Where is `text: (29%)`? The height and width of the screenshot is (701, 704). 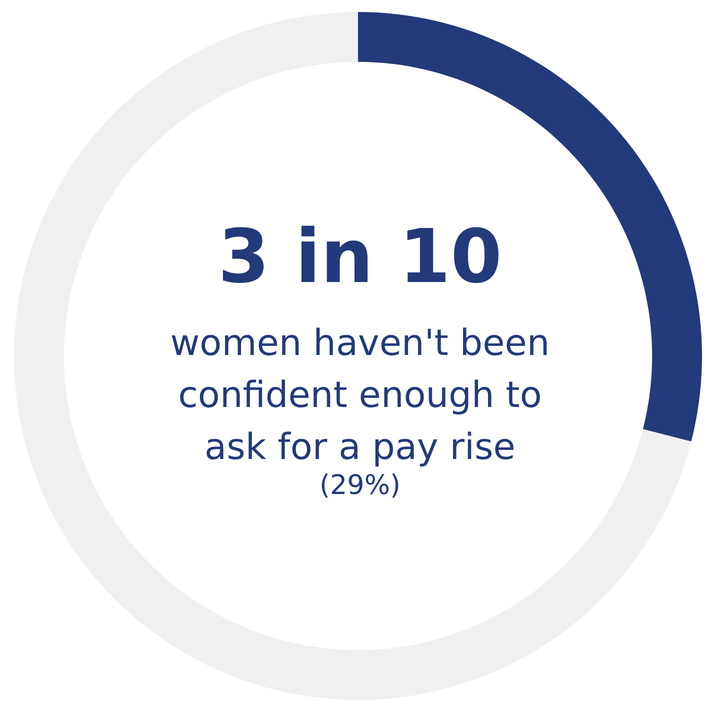
text: (29%) is located at coordinates (360, 486).